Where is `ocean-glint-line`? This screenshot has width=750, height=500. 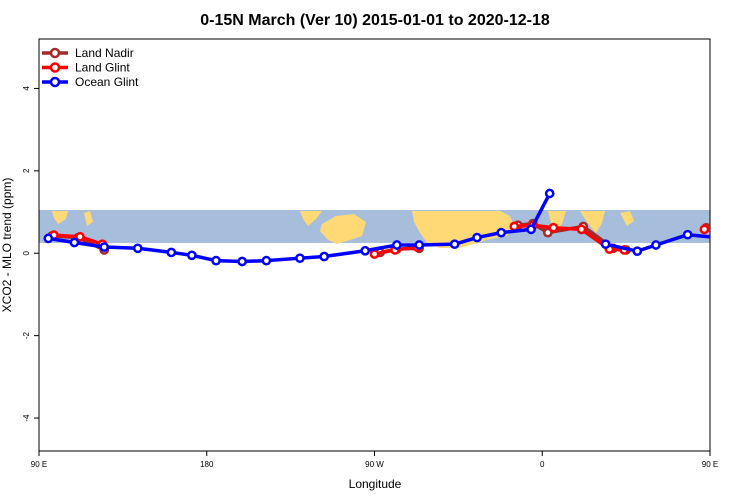
ocean-glint-line is located at coordinates (657, 242).